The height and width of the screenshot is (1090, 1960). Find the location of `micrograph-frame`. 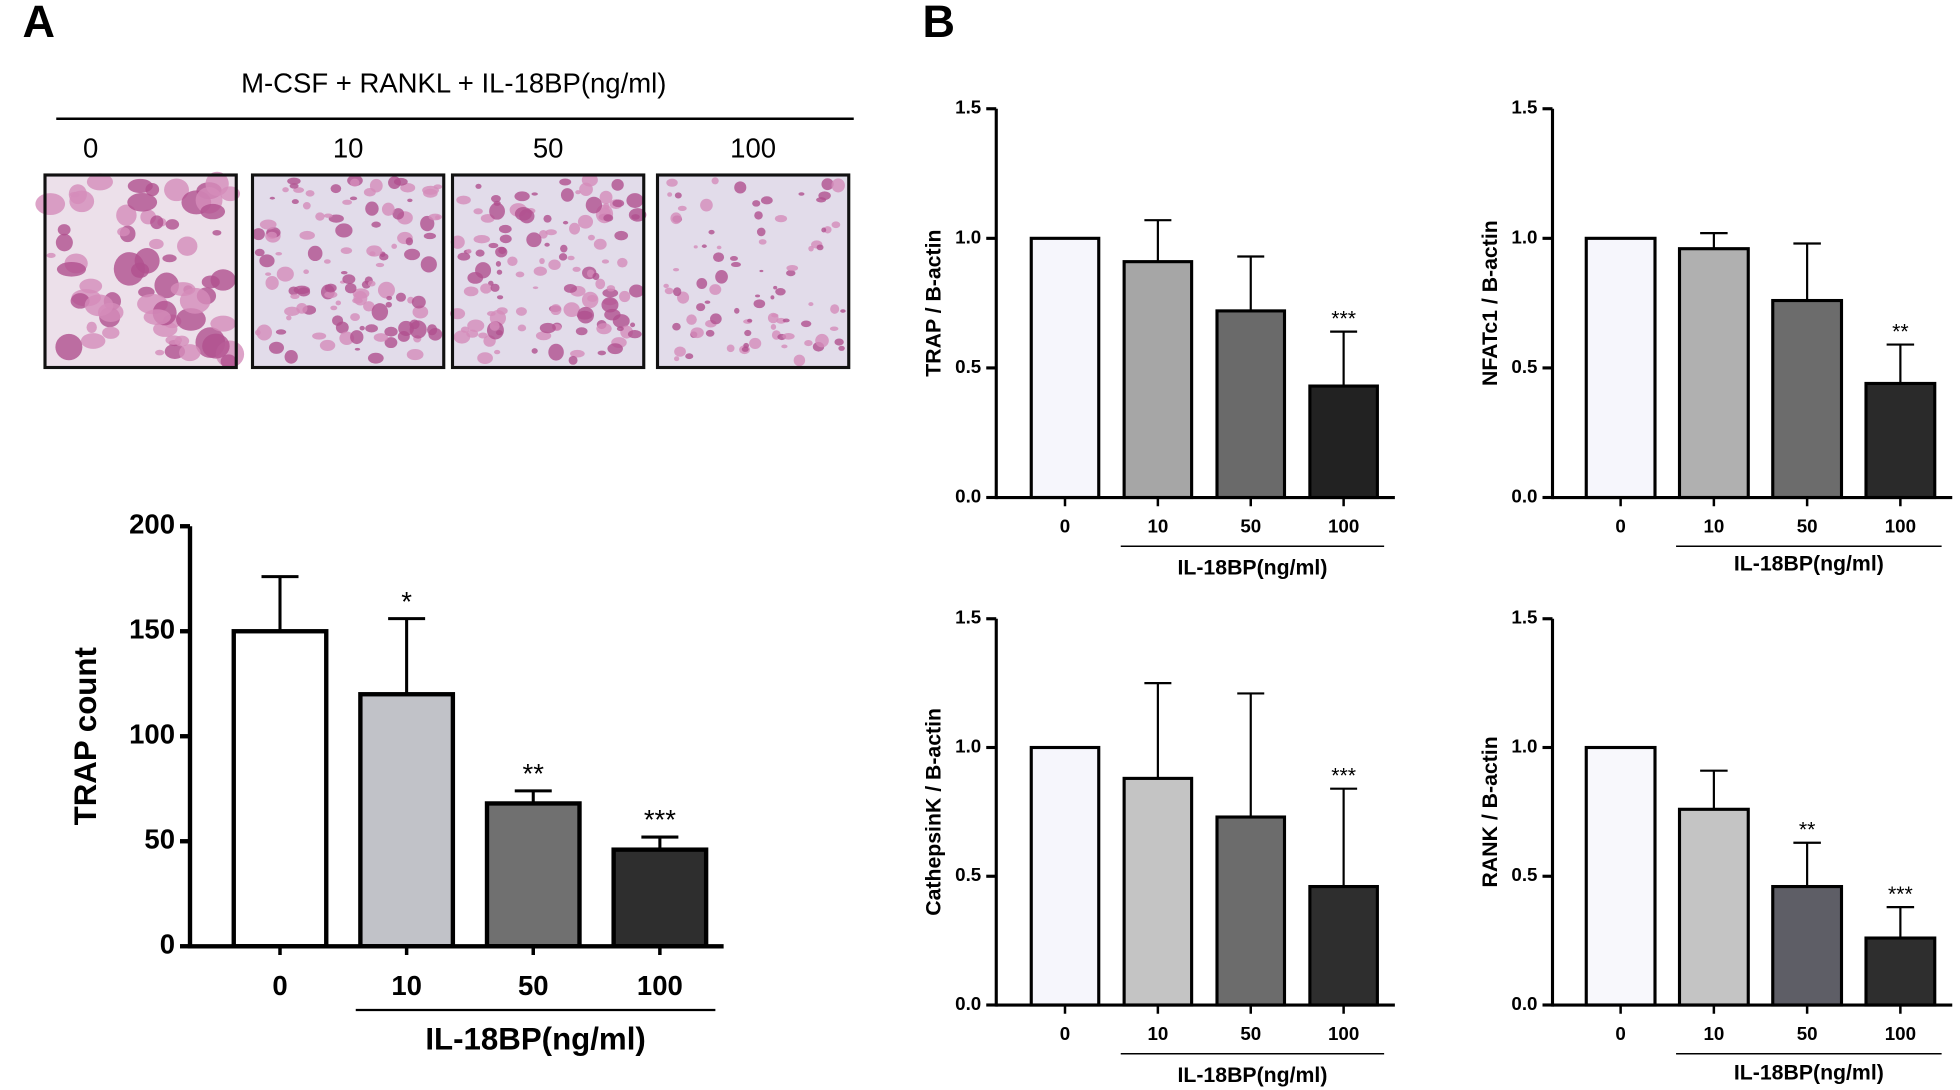

micrograph-frame is located at coordinates (348, 271).